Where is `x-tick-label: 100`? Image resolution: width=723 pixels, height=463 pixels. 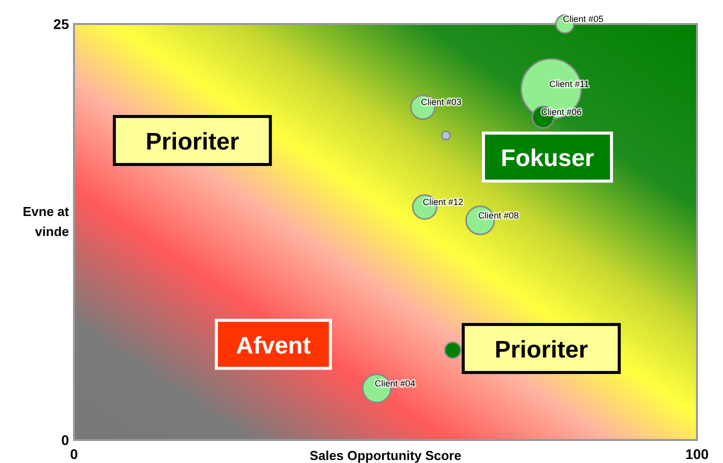 x-tick-label: 100 is located at coordinates (697, 454).